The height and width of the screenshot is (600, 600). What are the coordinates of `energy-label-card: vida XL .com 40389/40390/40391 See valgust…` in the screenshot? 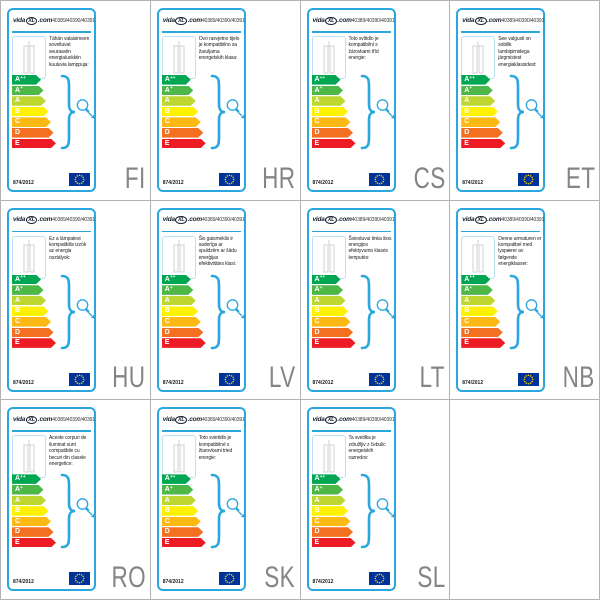 It's located at (501, 100).